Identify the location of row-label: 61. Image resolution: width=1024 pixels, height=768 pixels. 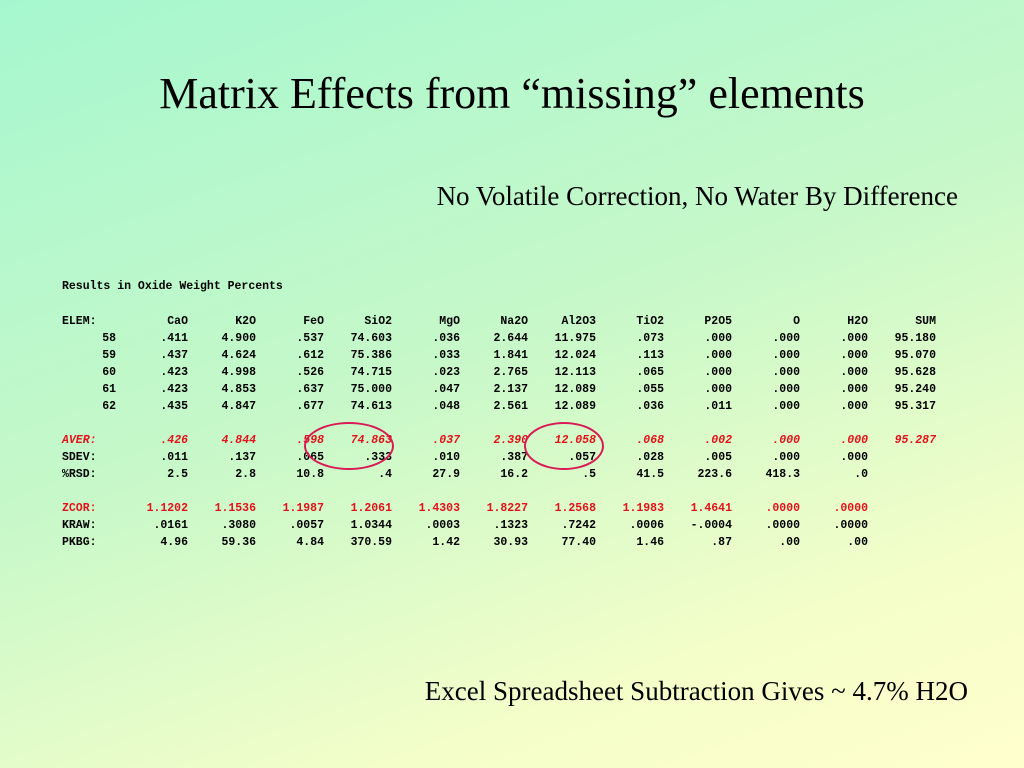
(109, 389).